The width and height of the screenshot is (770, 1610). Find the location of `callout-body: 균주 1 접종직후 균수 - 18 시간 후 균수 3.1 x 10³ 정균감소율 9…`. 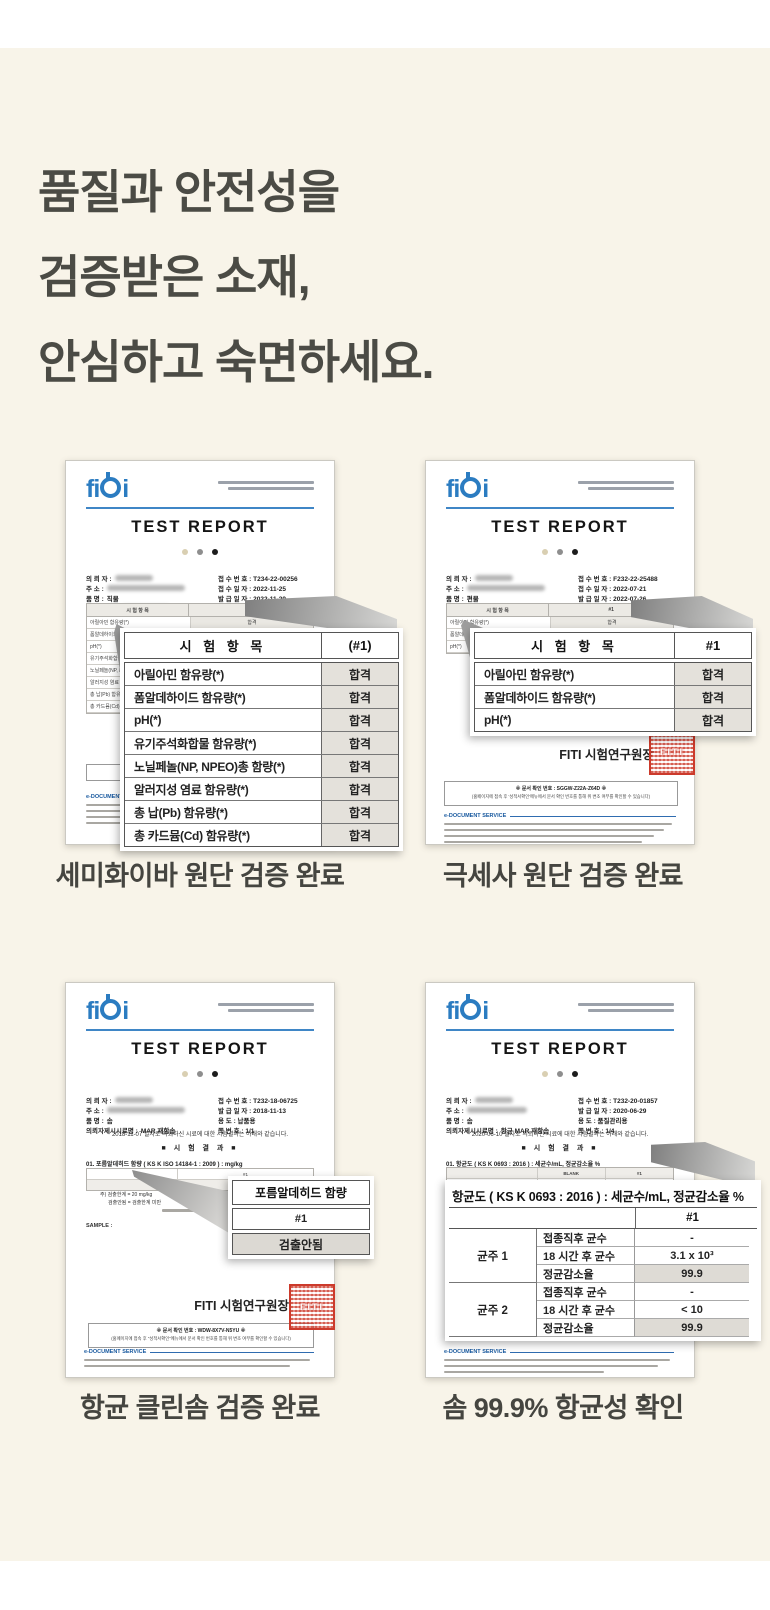

callout-body: 균주 1 접종직후 균수 - 18 시간 후 균수 3.1 x 10³ 정균감소율 9… is located at coordinates (603, 1283).